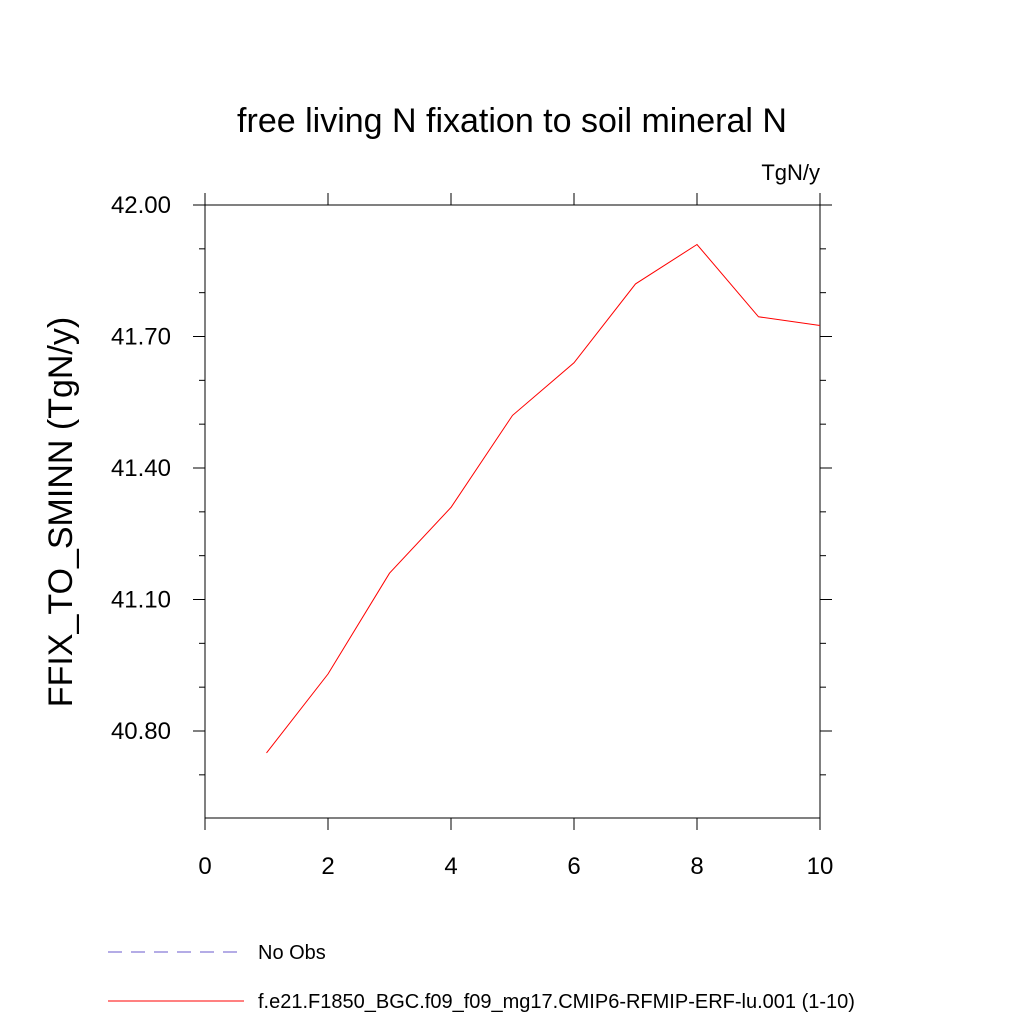 This screenshot has width=1024, height=1024. Describe the element at coordinates (141, 468) in the screenshot. I see `y-tick-label: 41.40` at that location.